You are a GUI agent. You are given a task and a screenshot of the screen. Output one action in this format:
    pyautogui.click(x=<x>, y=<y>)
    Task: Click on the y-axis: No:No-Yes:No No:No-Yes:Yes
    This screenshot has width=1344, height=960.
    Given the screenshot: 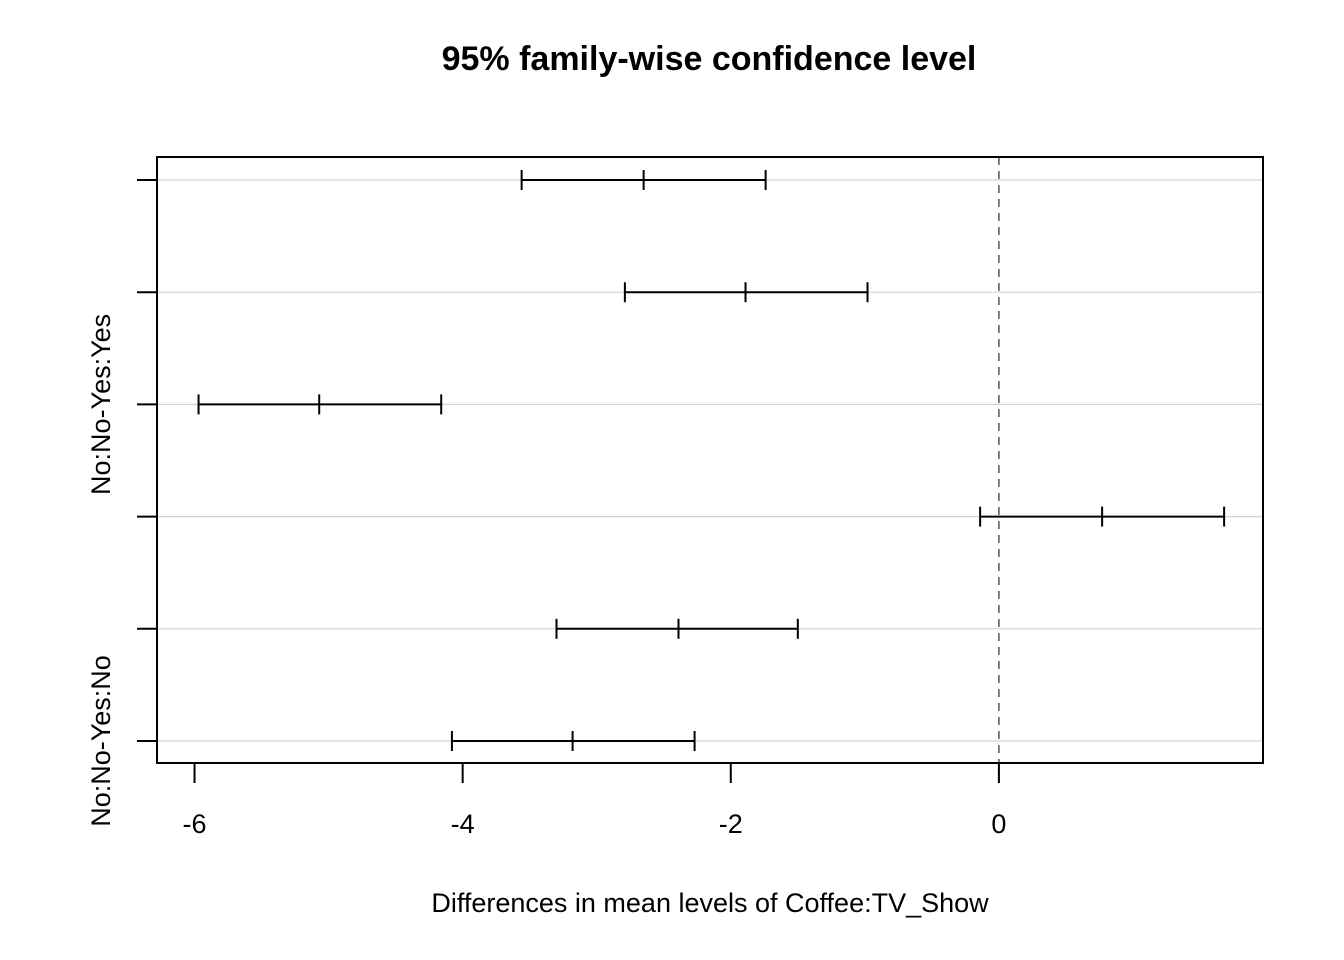 What is the action you would take?
    pyautogui.click(x=121, y=503)
    